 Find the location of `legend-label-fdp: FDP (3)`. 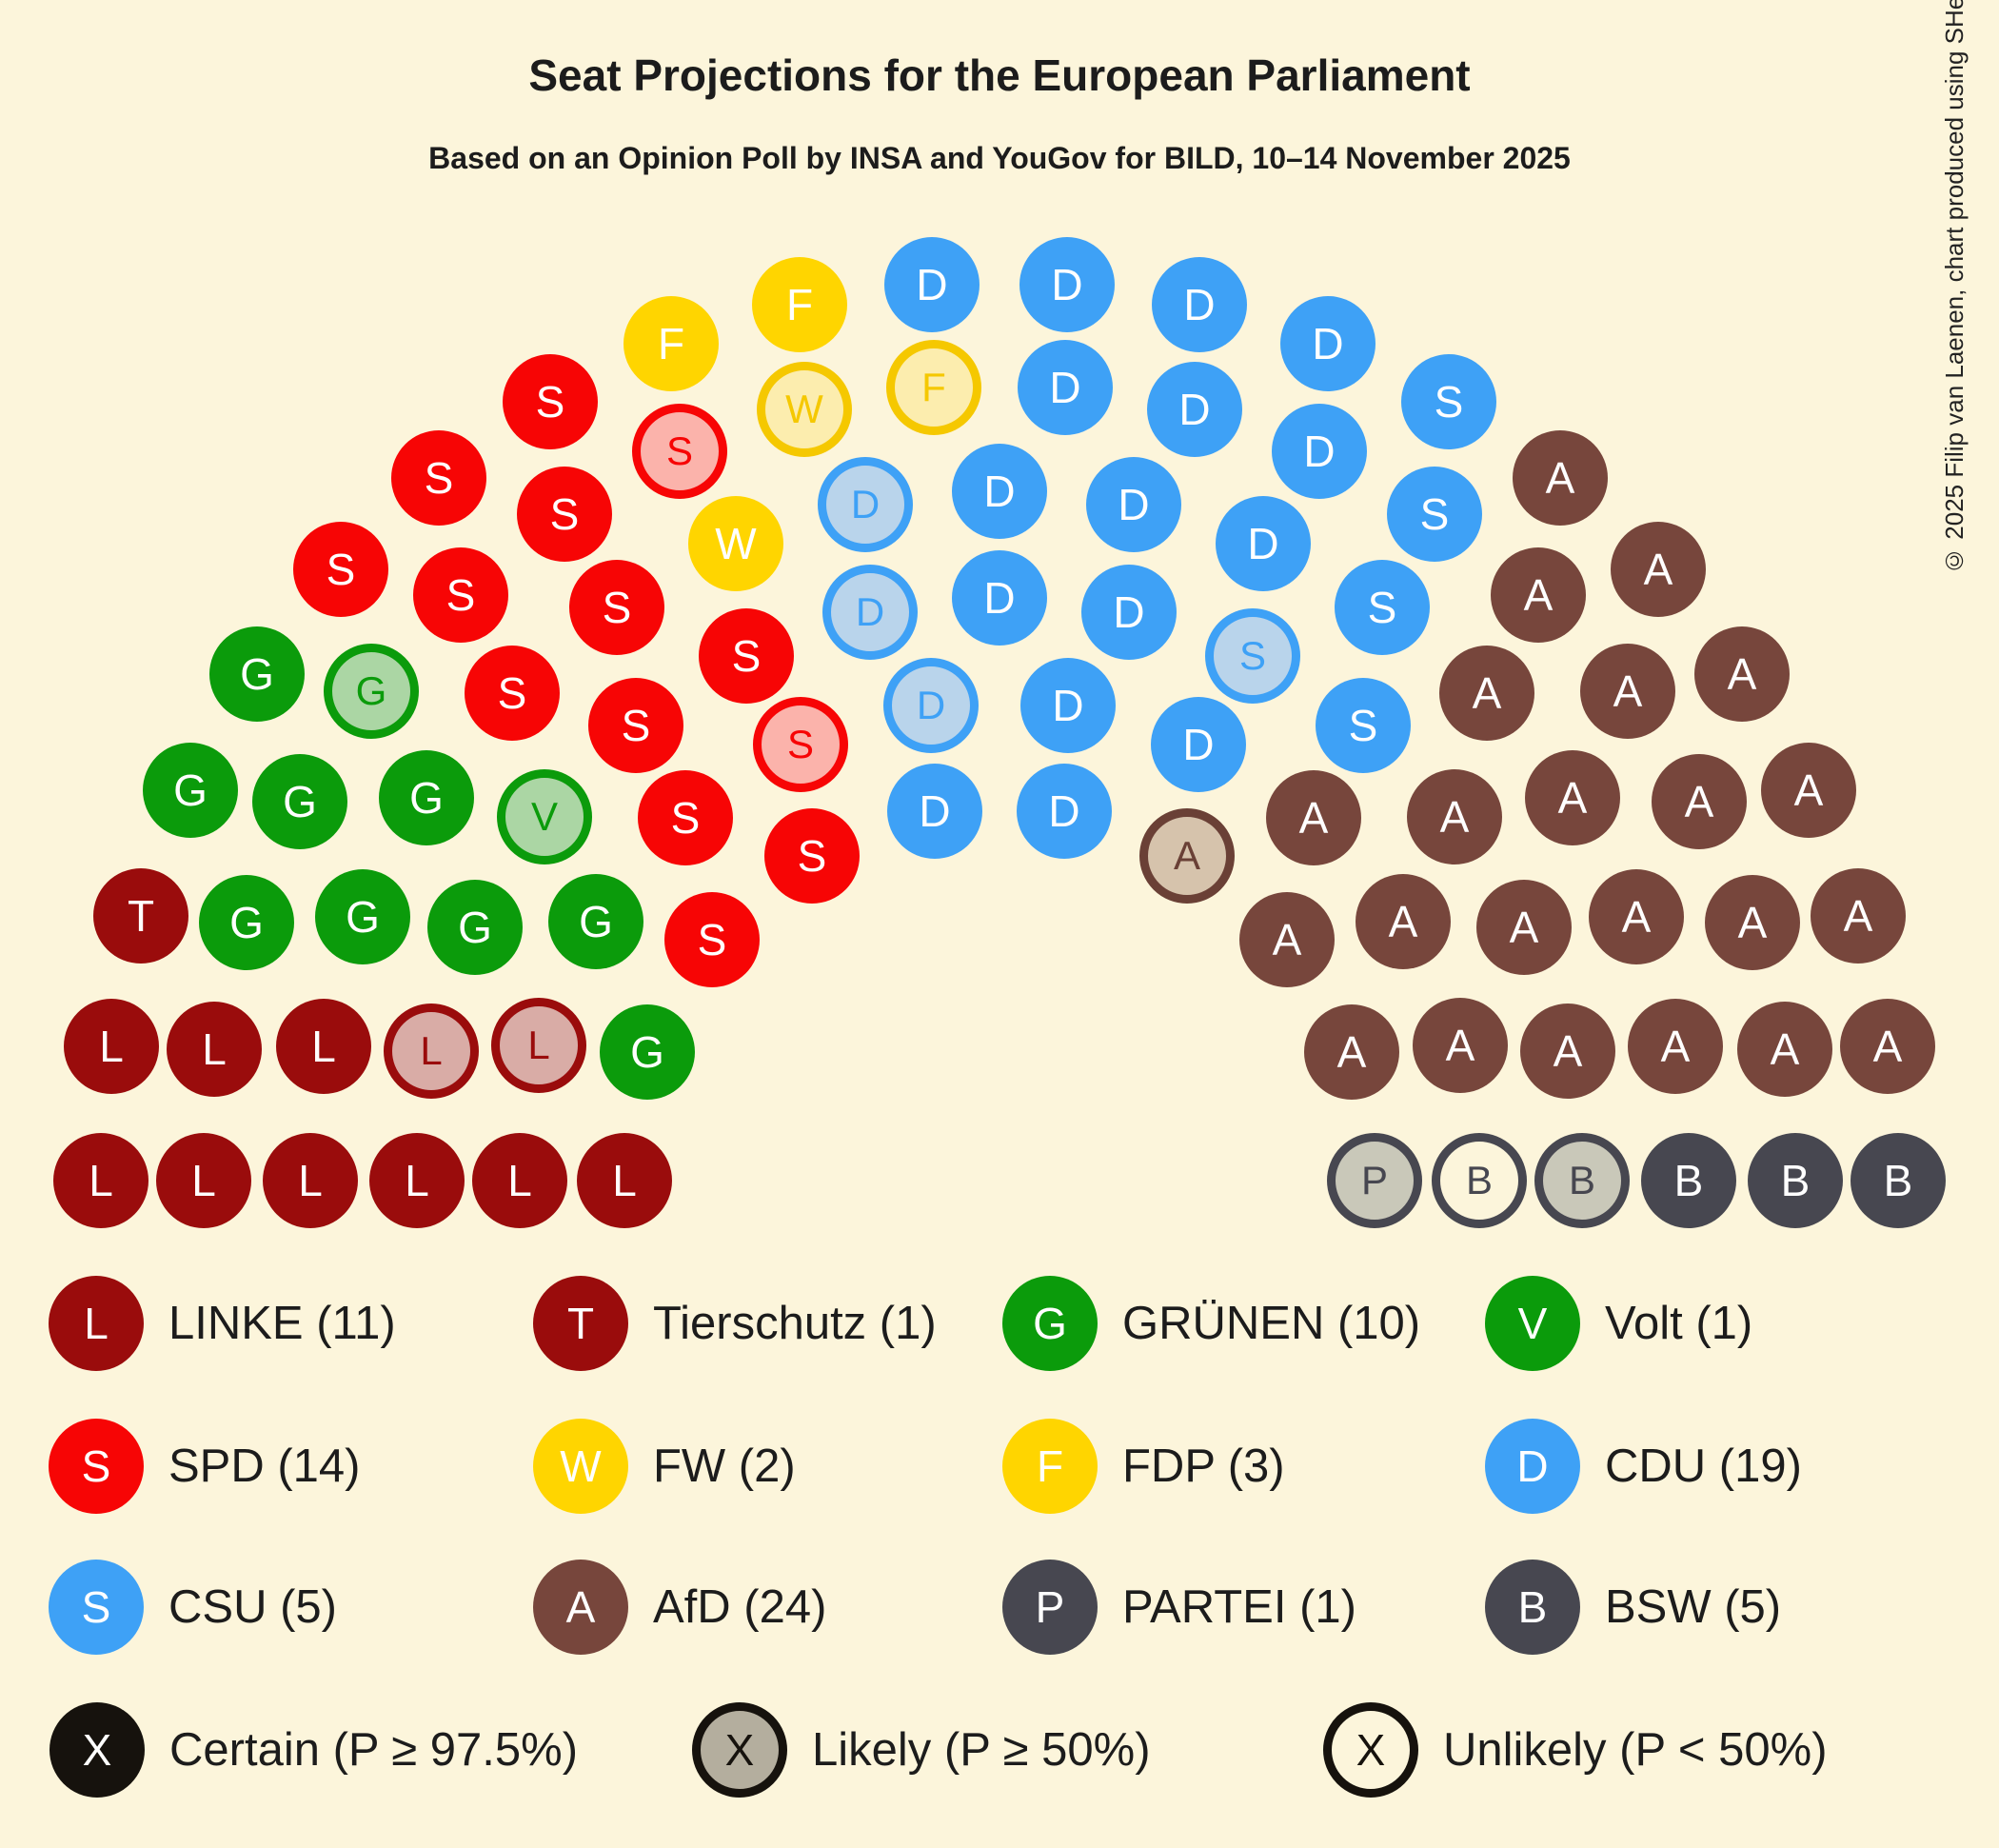

legend-label-fdp: FDP (3) is located at coordinates (1204, 1466).